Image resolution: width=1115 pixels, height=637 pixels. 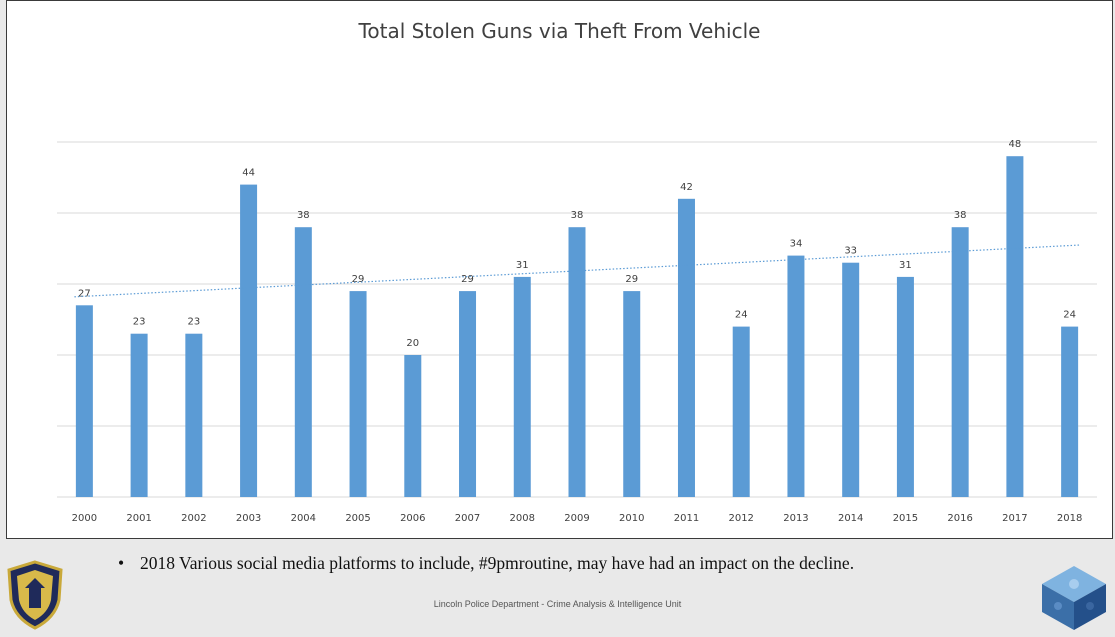 I want to click on x-tick-label: 2018, so click(x=1069, y=518).